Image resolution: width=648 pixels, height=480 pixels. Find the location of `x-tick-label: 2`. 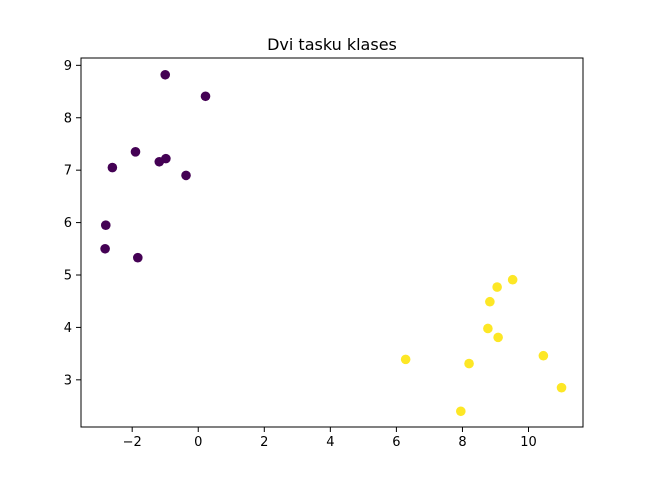

x-tick-label: 2 is located at coordinates (264, 442).